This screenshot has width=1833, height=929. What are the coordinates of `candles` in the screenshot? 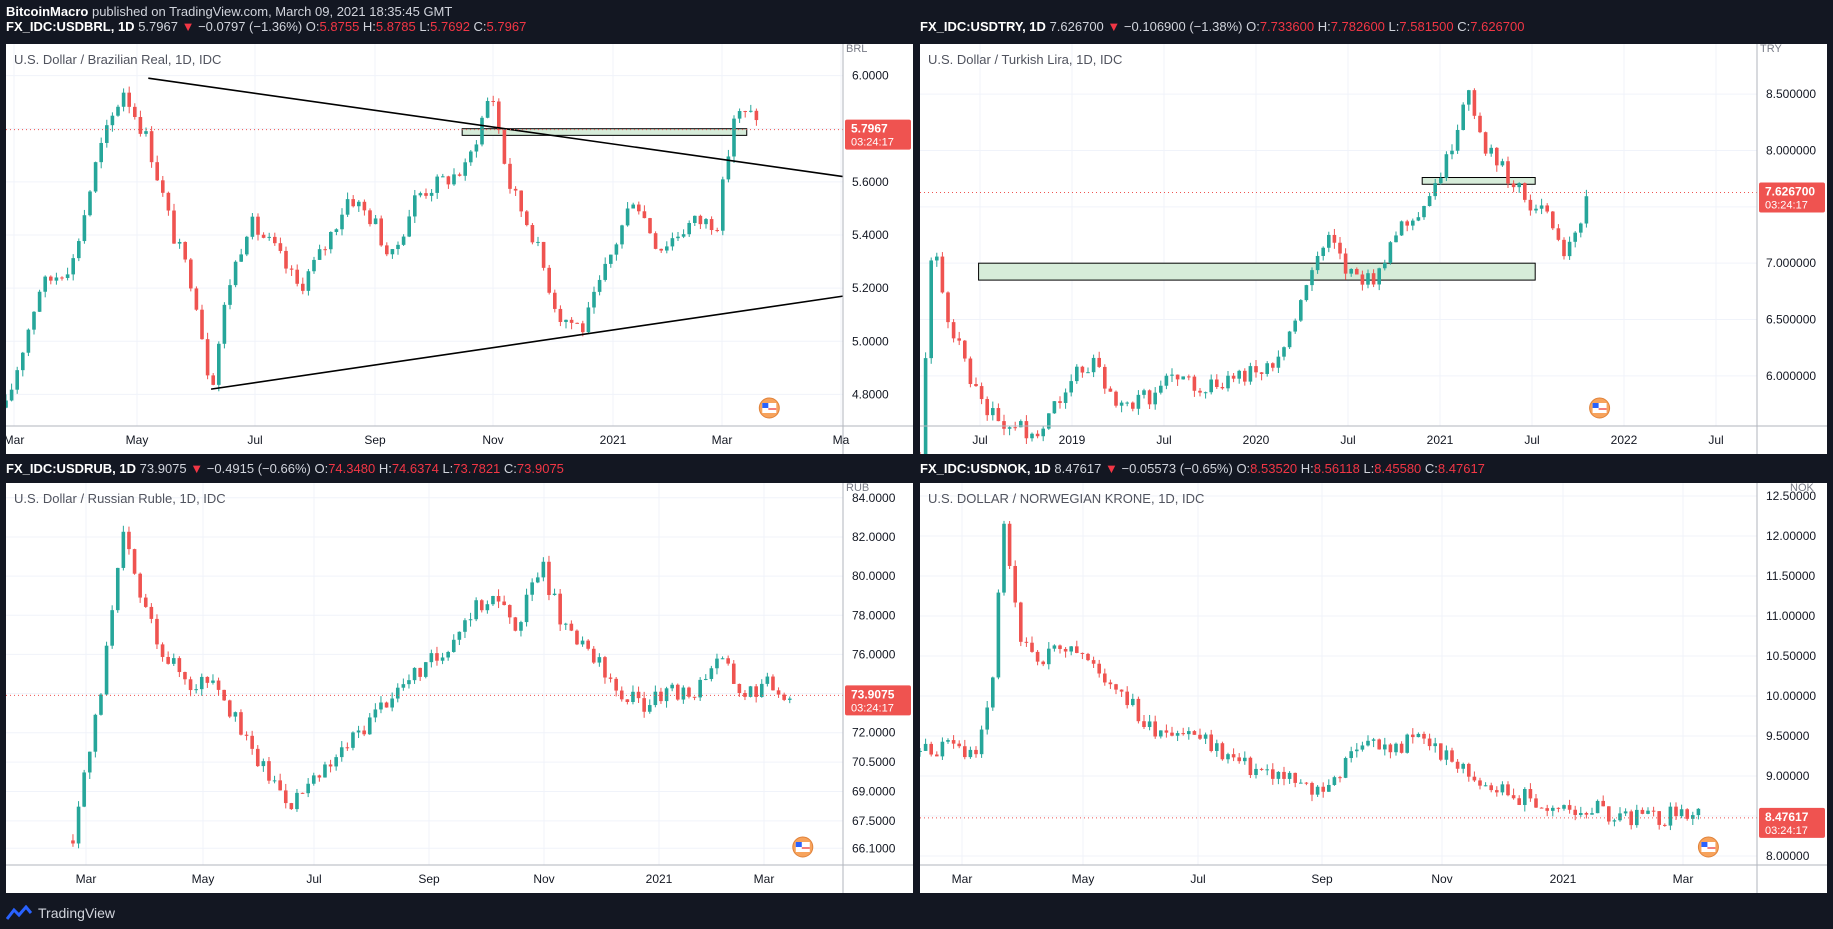 It's located at (1254, 271).